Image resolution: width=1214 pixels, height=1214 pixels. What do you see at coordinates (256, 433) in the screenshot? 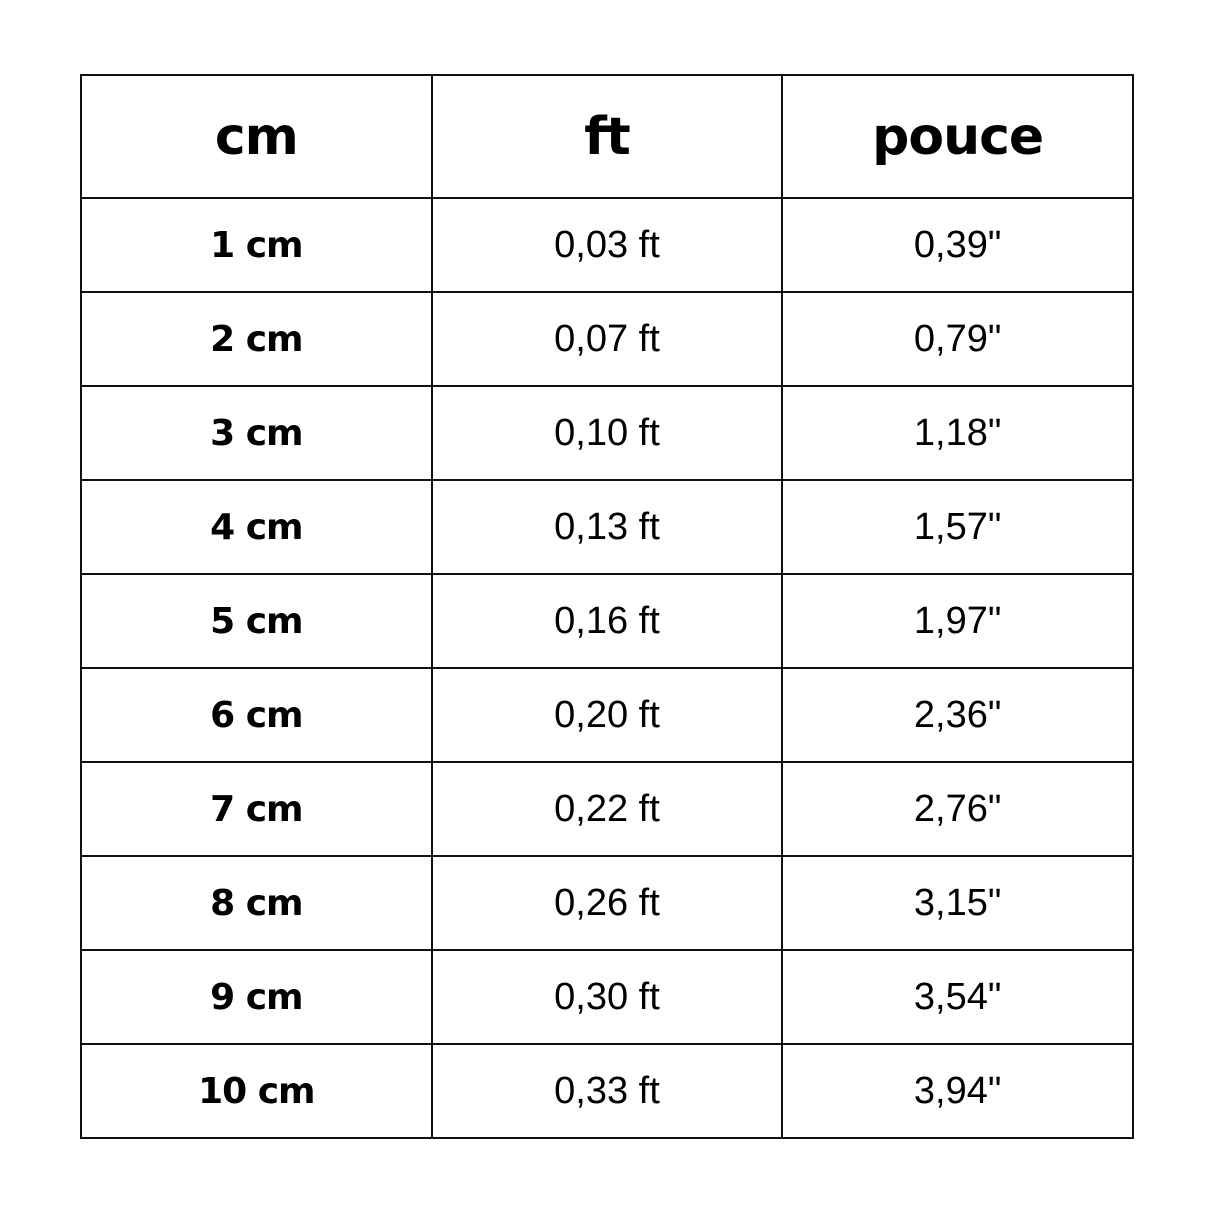
I see `cell-cm: 3 cm` at bounding box center [256, 433].